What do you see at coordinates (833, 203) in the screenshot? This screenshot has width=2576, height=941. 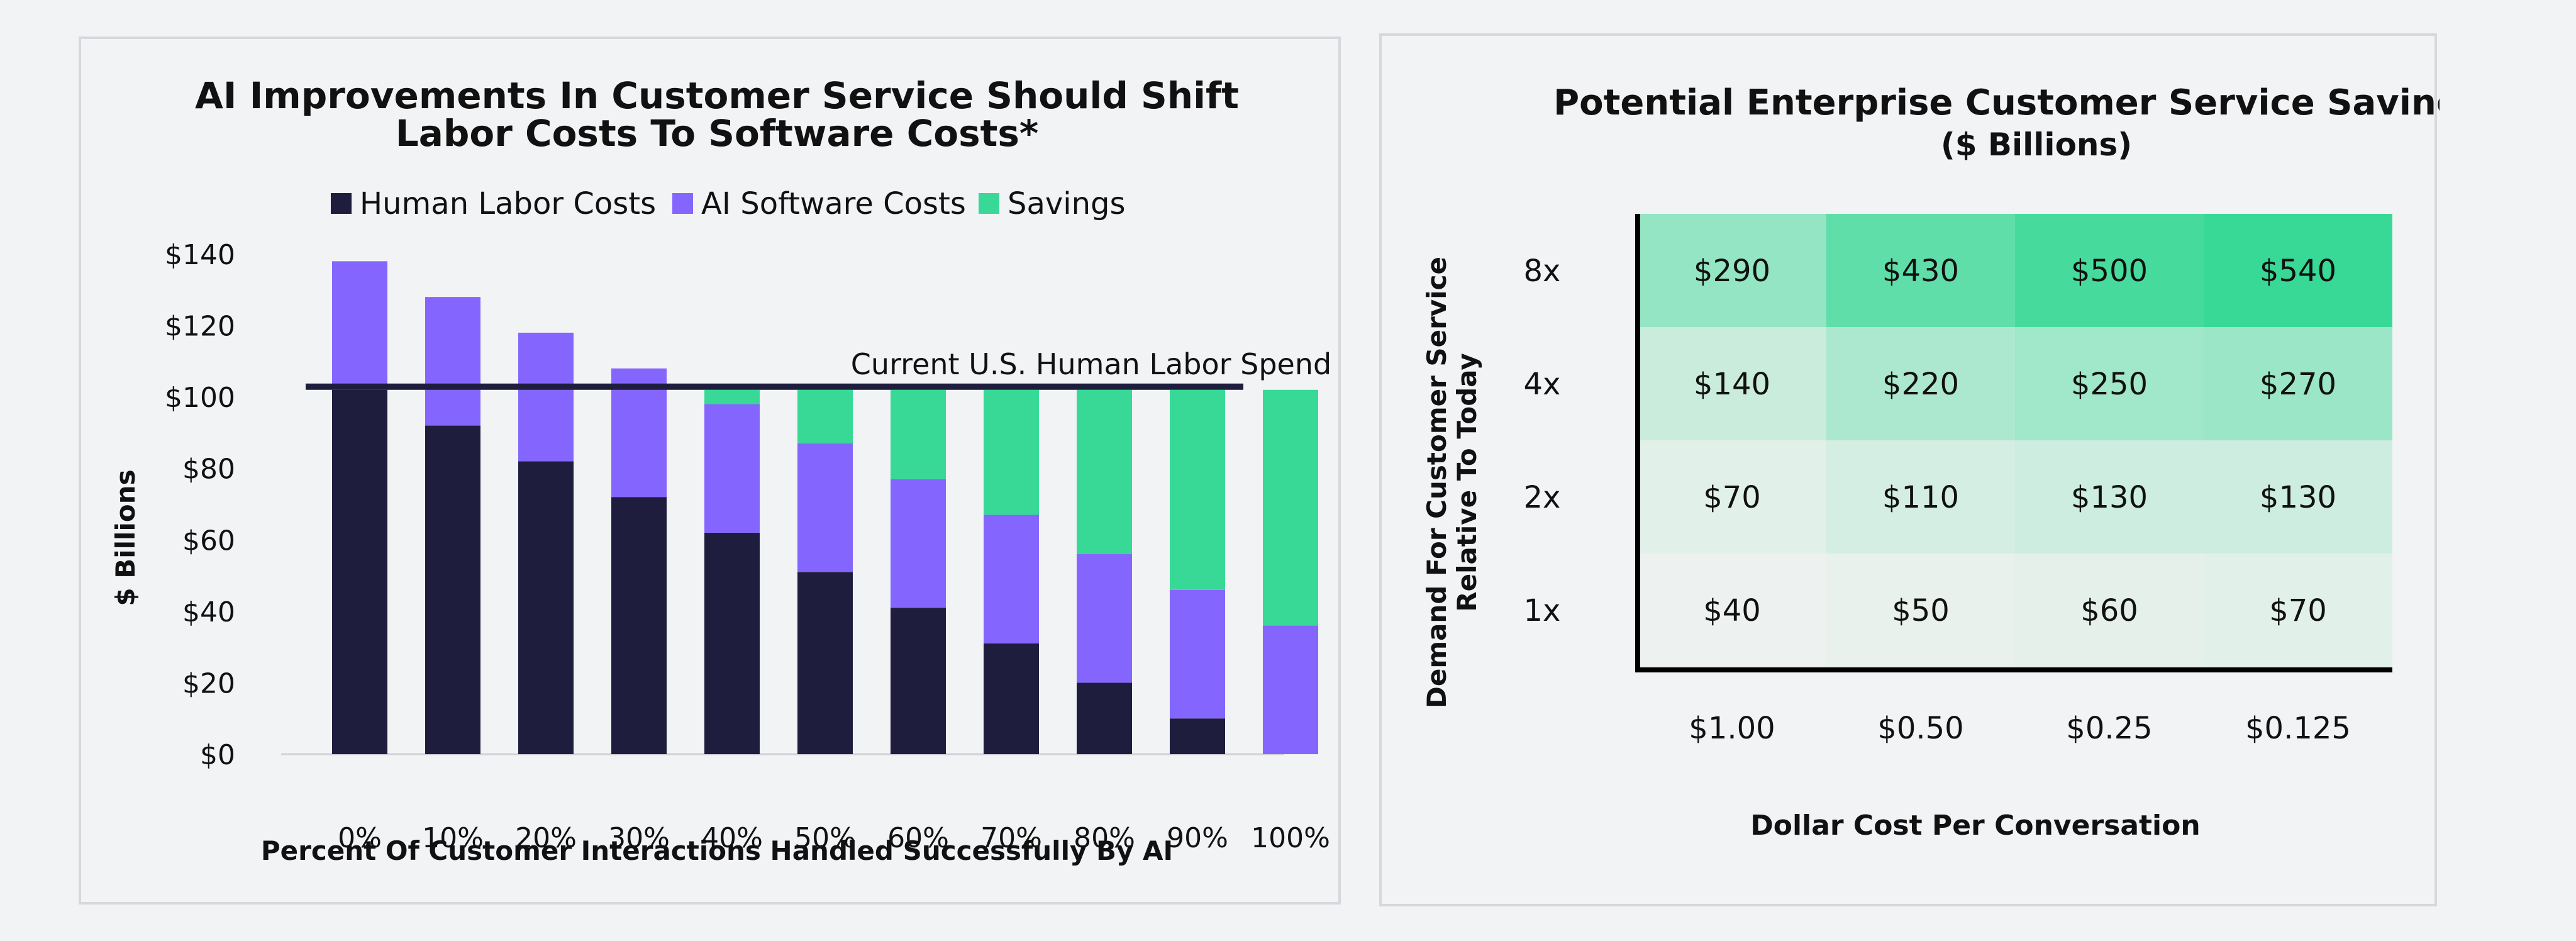 I see `legend-label-1: AI Software Costs` at bounding box center [833, 203].